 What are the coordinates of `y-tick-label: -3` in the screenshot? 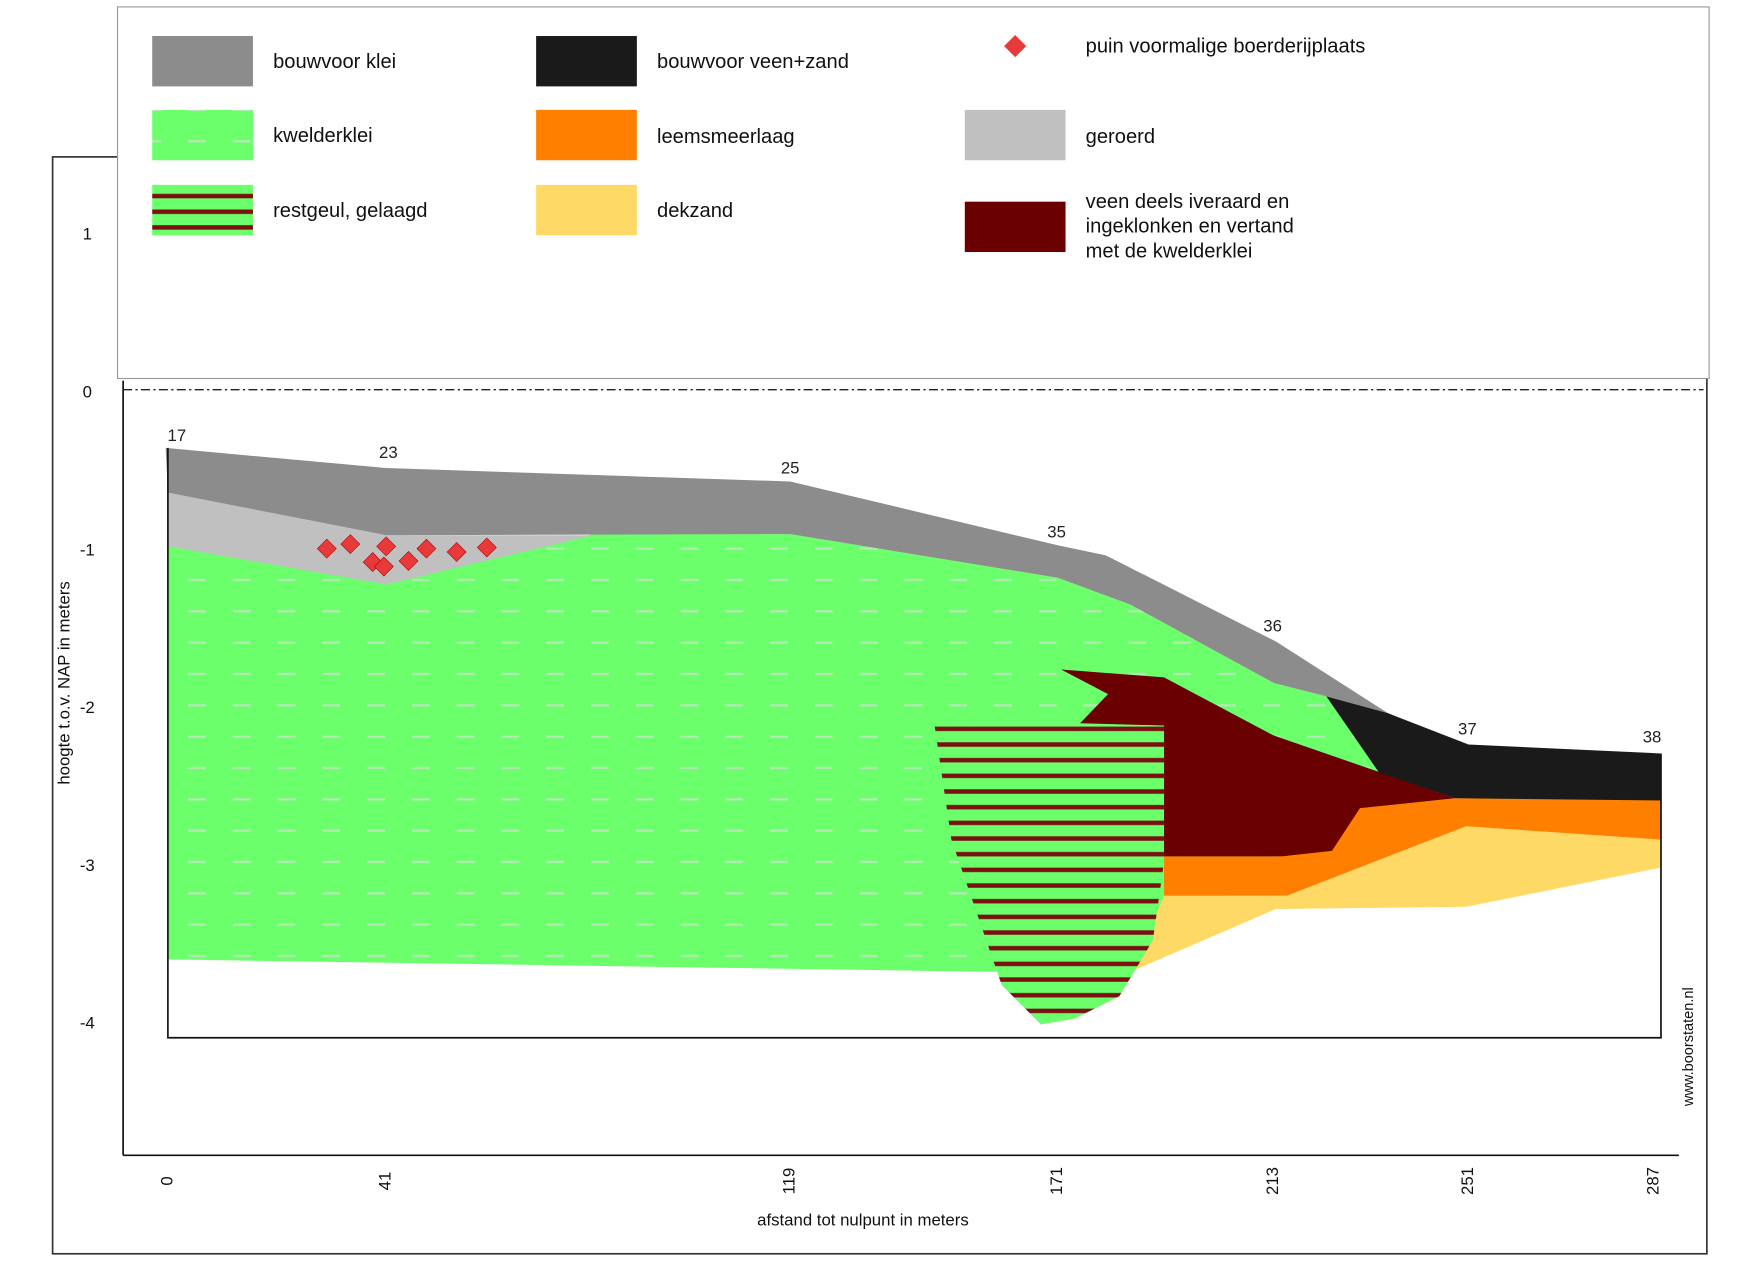 It's located at (87, 865).